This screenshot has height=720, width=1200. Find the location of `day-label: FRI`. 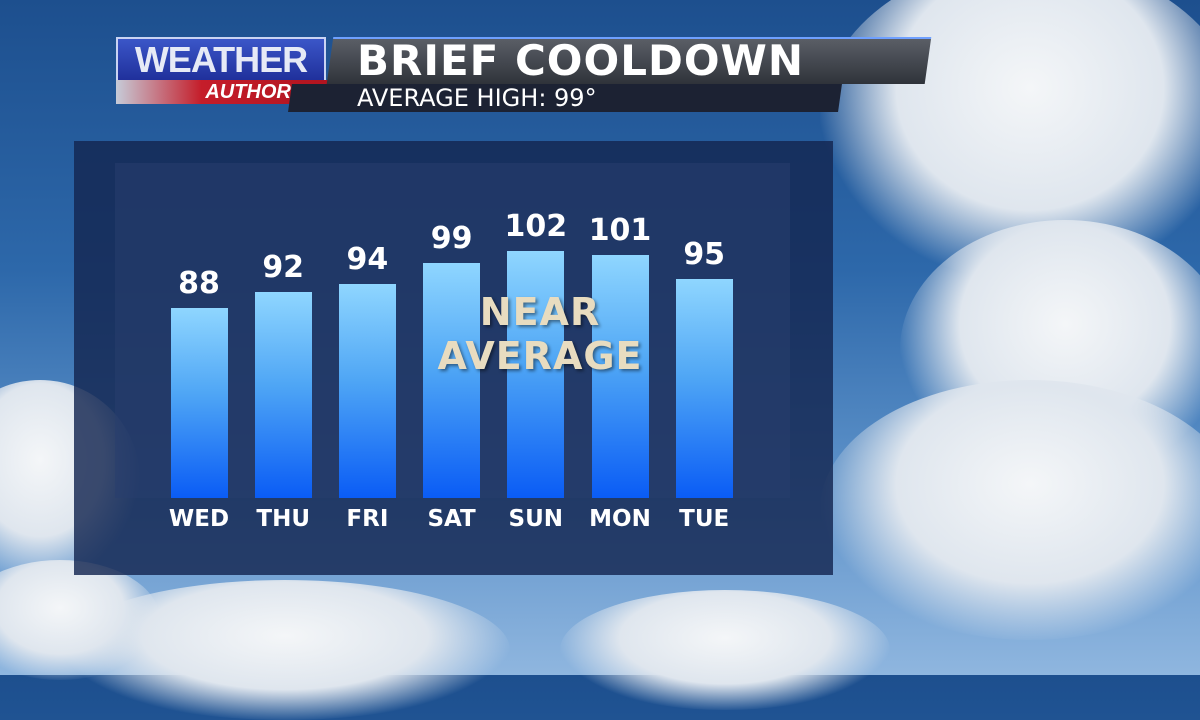

day-label: FRI is located at coordinates (367, 519).